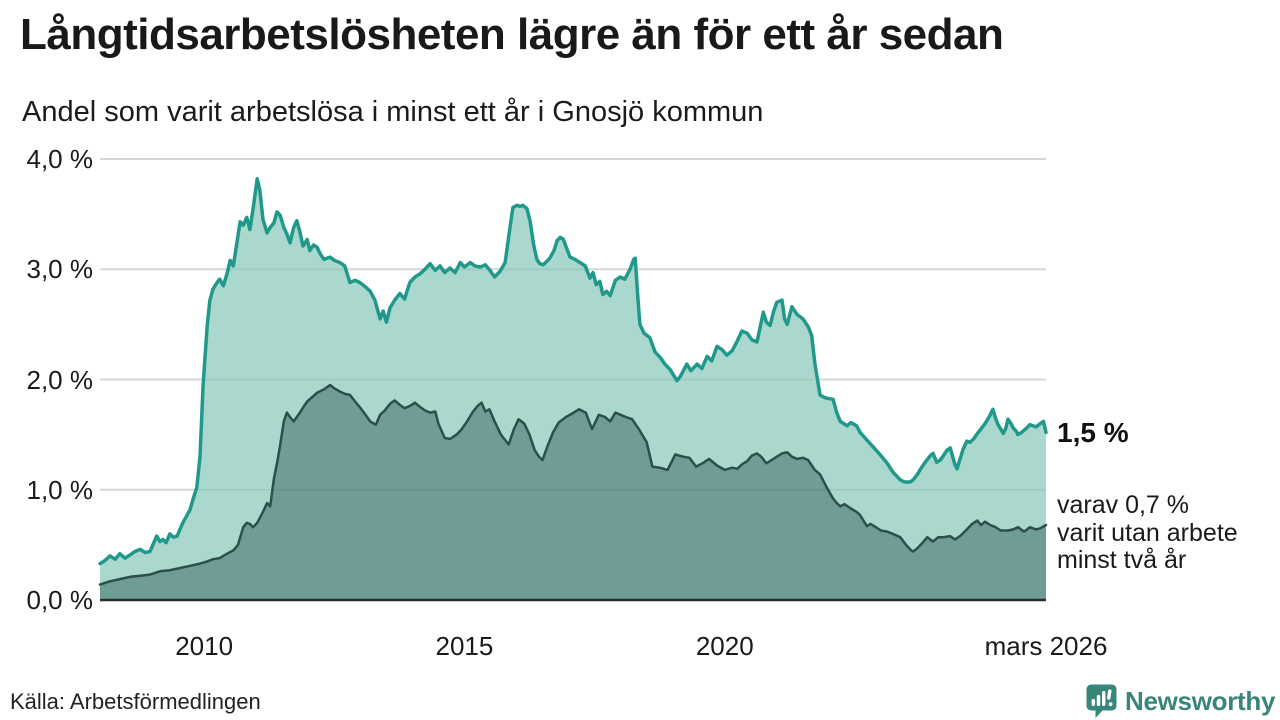  Describe the element at coordinates (60, 159) in the screenshot. I see `y-axis-label: 4,0 %` at that location.